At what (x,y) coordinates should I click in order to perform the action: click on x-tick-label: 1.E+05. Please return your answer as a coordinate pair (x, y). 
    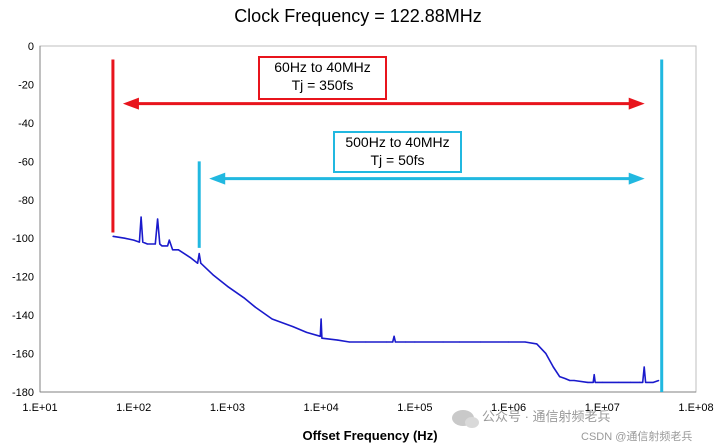
    Looking at the image, I should click on (414, 408).